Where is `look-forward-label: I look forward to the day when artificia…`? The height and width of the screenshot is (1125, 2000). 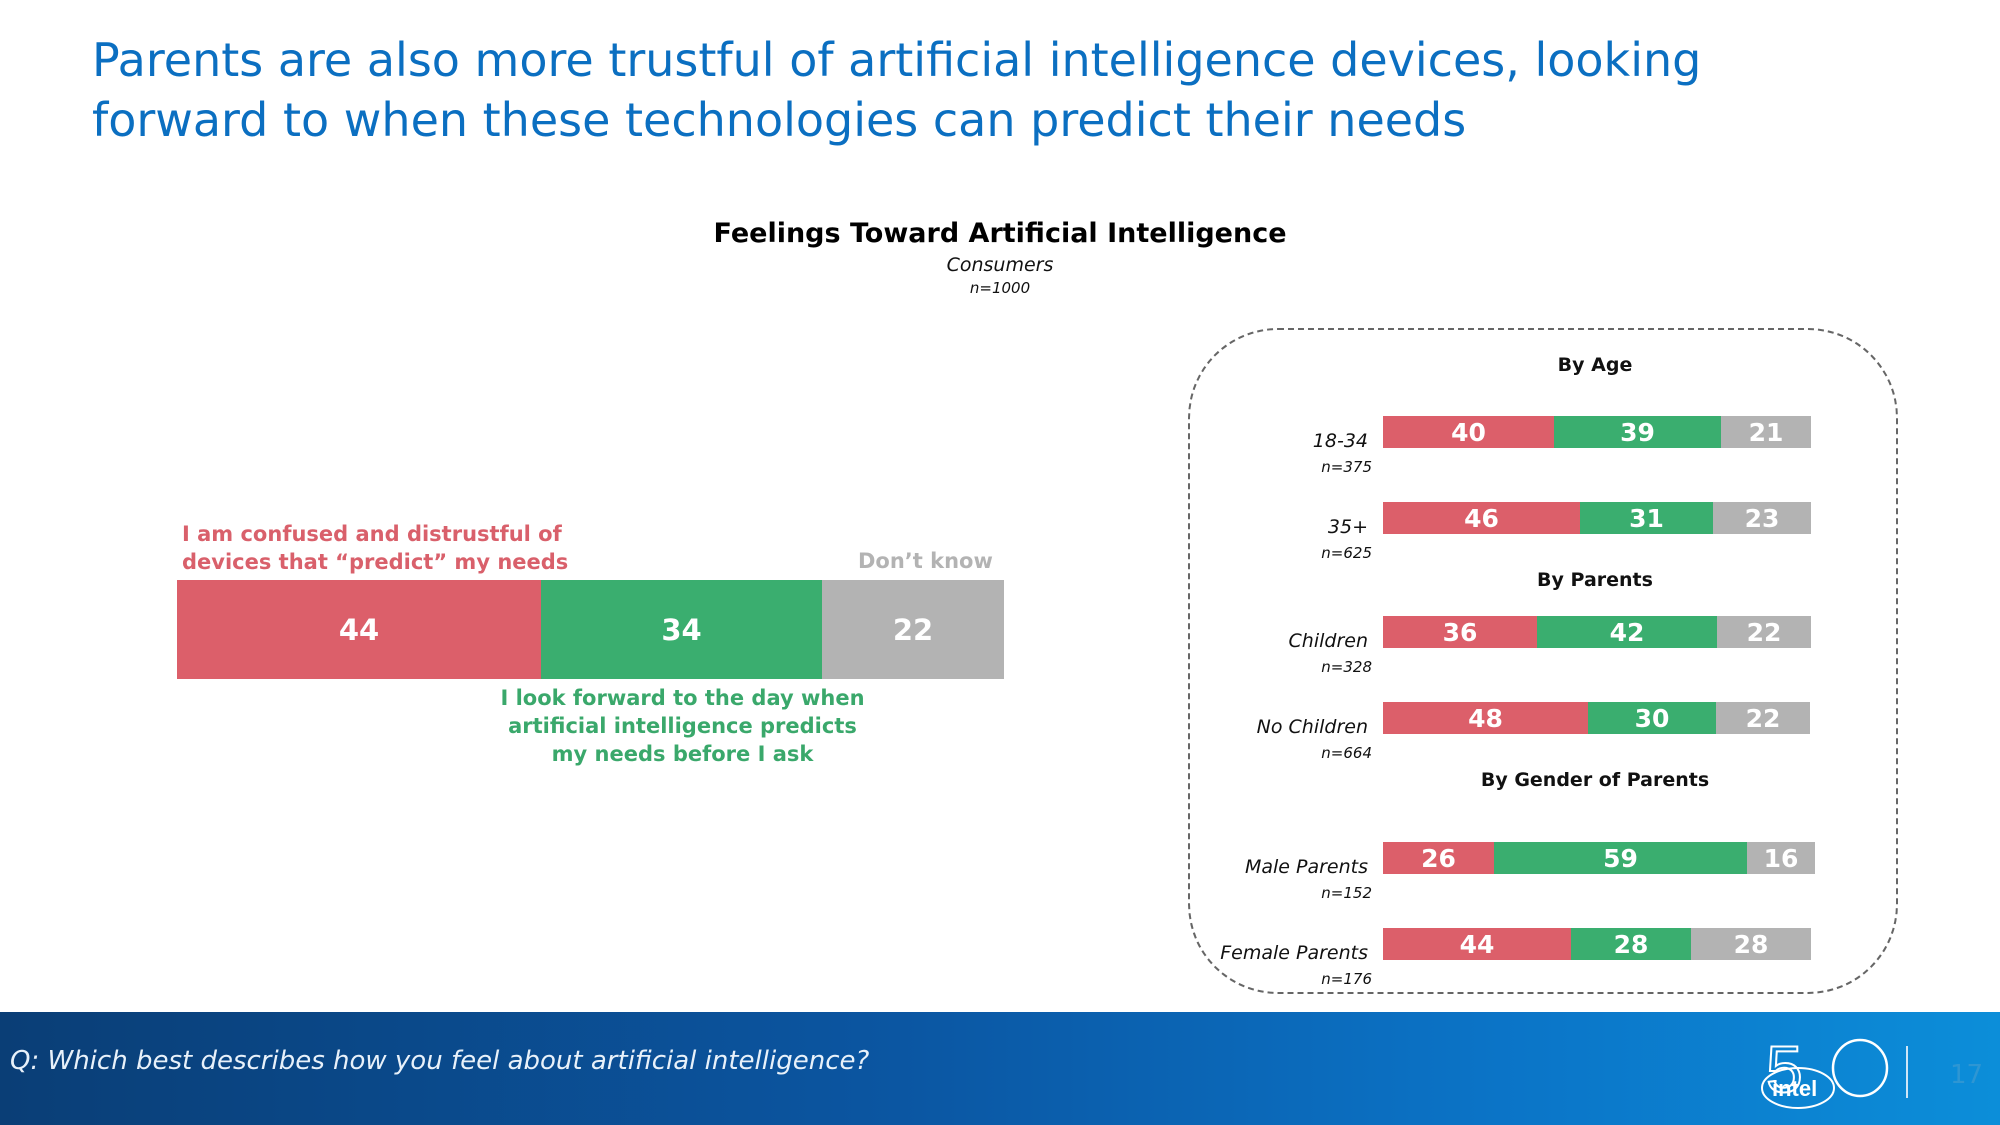
look-forward-label: I look forward to the day when artificia… is located at coordinates (682, 726).